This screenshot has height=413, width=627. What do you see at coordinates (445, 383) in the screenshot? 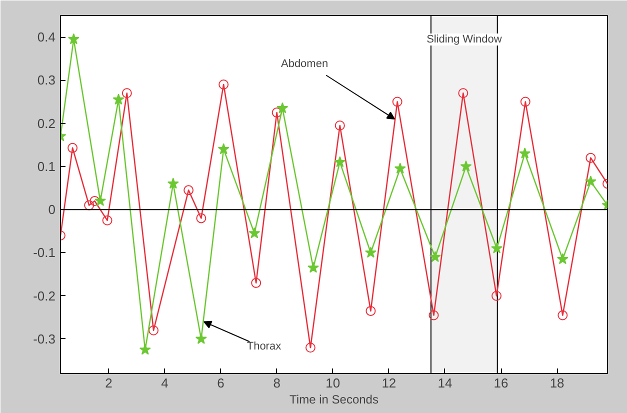
I see `x-tick-label: 14` at bounding box center [445, 383].